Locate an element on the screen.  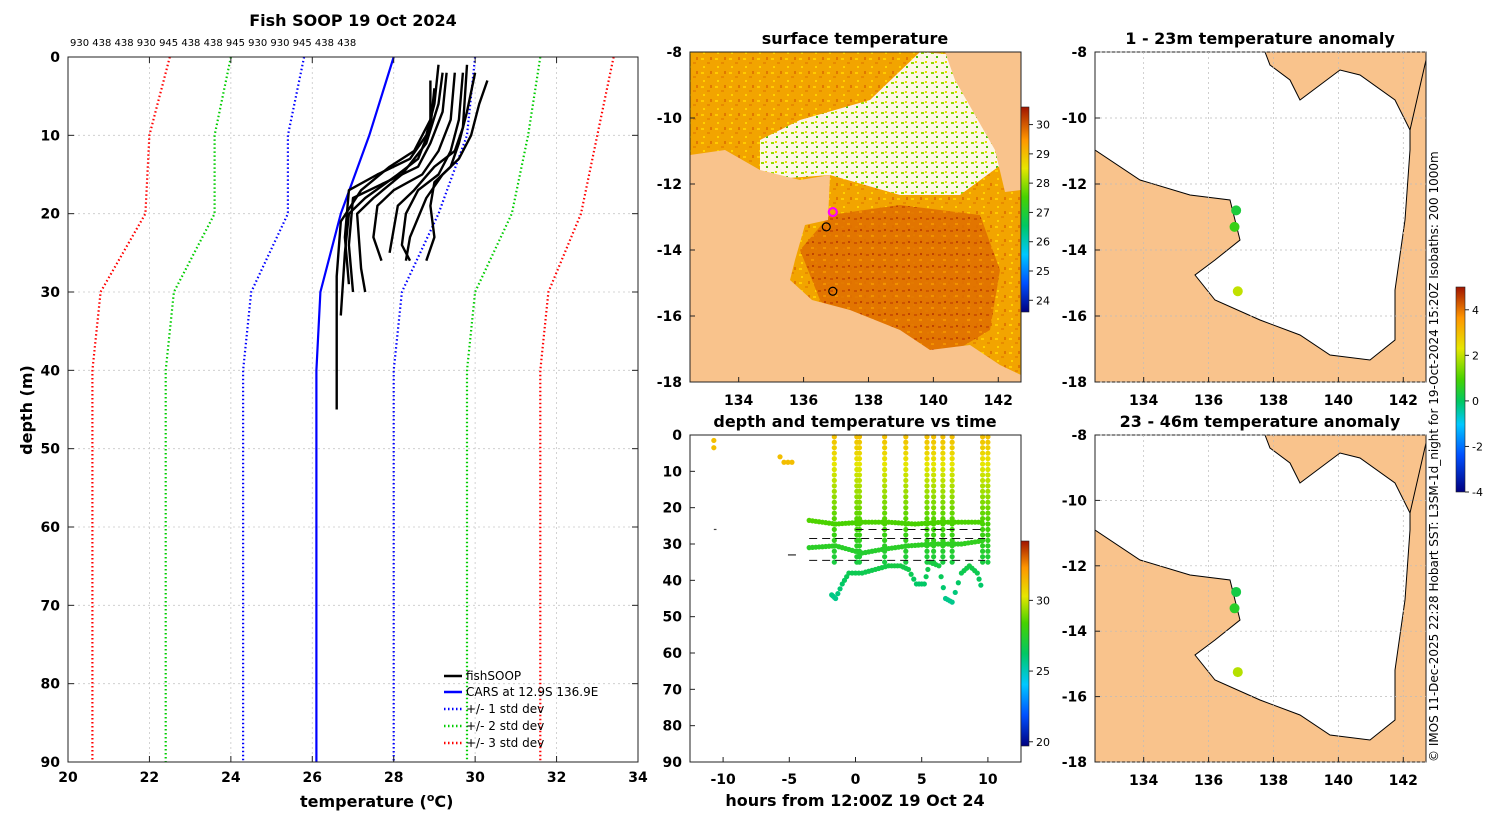
legend-fishsoop: fishSOOP is located at coordinates (493, 676).